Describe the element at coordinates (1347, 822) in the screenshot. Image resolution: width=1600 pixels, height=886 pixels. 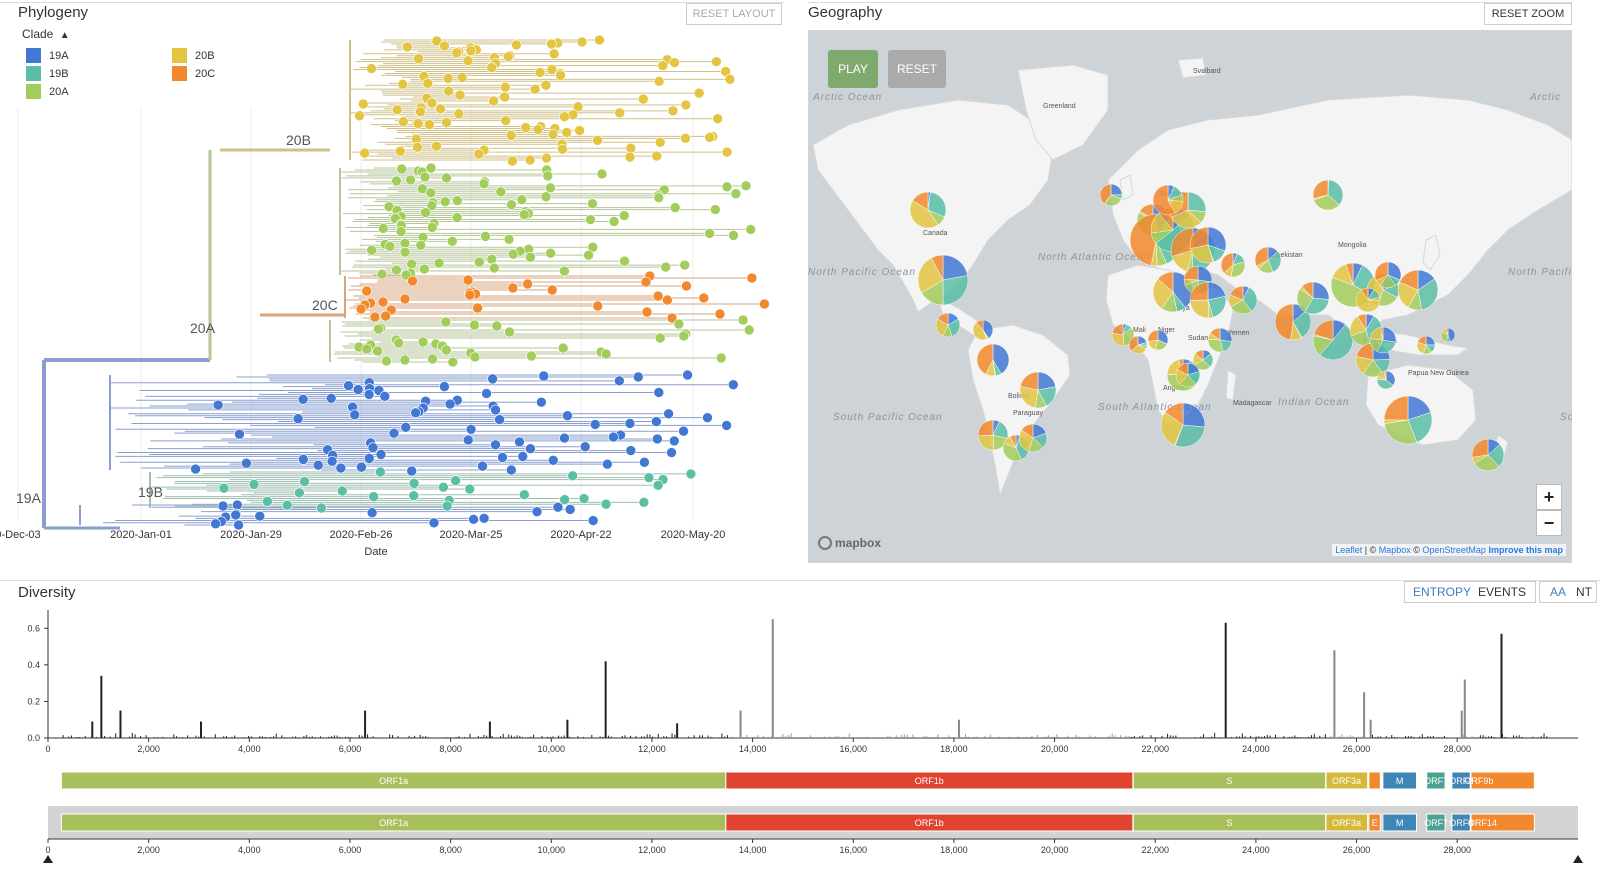
I see `gene-block-orf3a` at that location.